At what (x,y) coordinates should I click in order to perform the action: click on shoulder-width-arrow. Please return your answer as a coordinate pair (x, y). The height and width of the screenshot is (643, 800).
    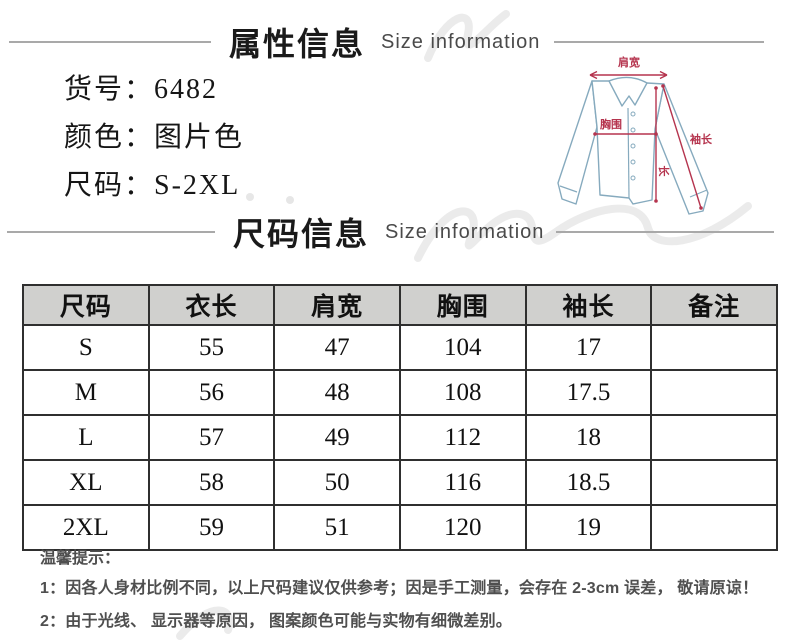
    Looking at the image, I should click on (628, 75).